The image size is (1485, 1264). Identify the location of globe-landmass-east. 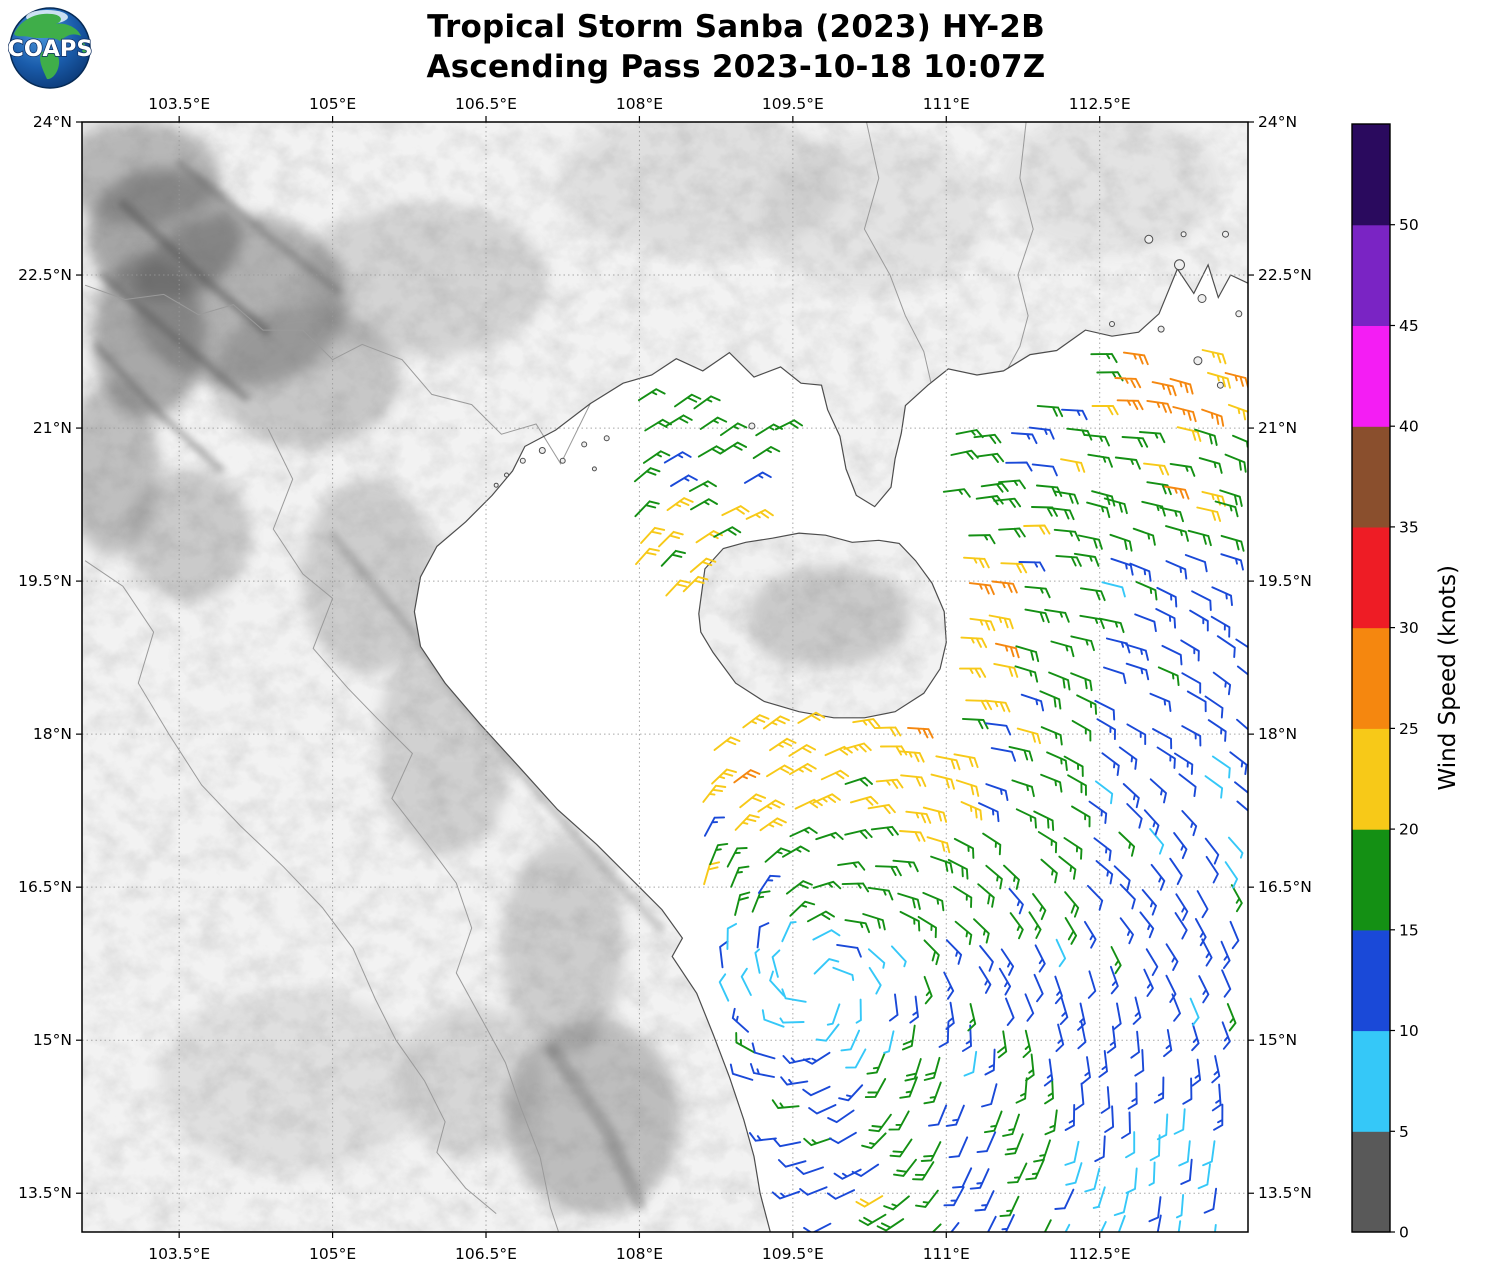
(84, 49).